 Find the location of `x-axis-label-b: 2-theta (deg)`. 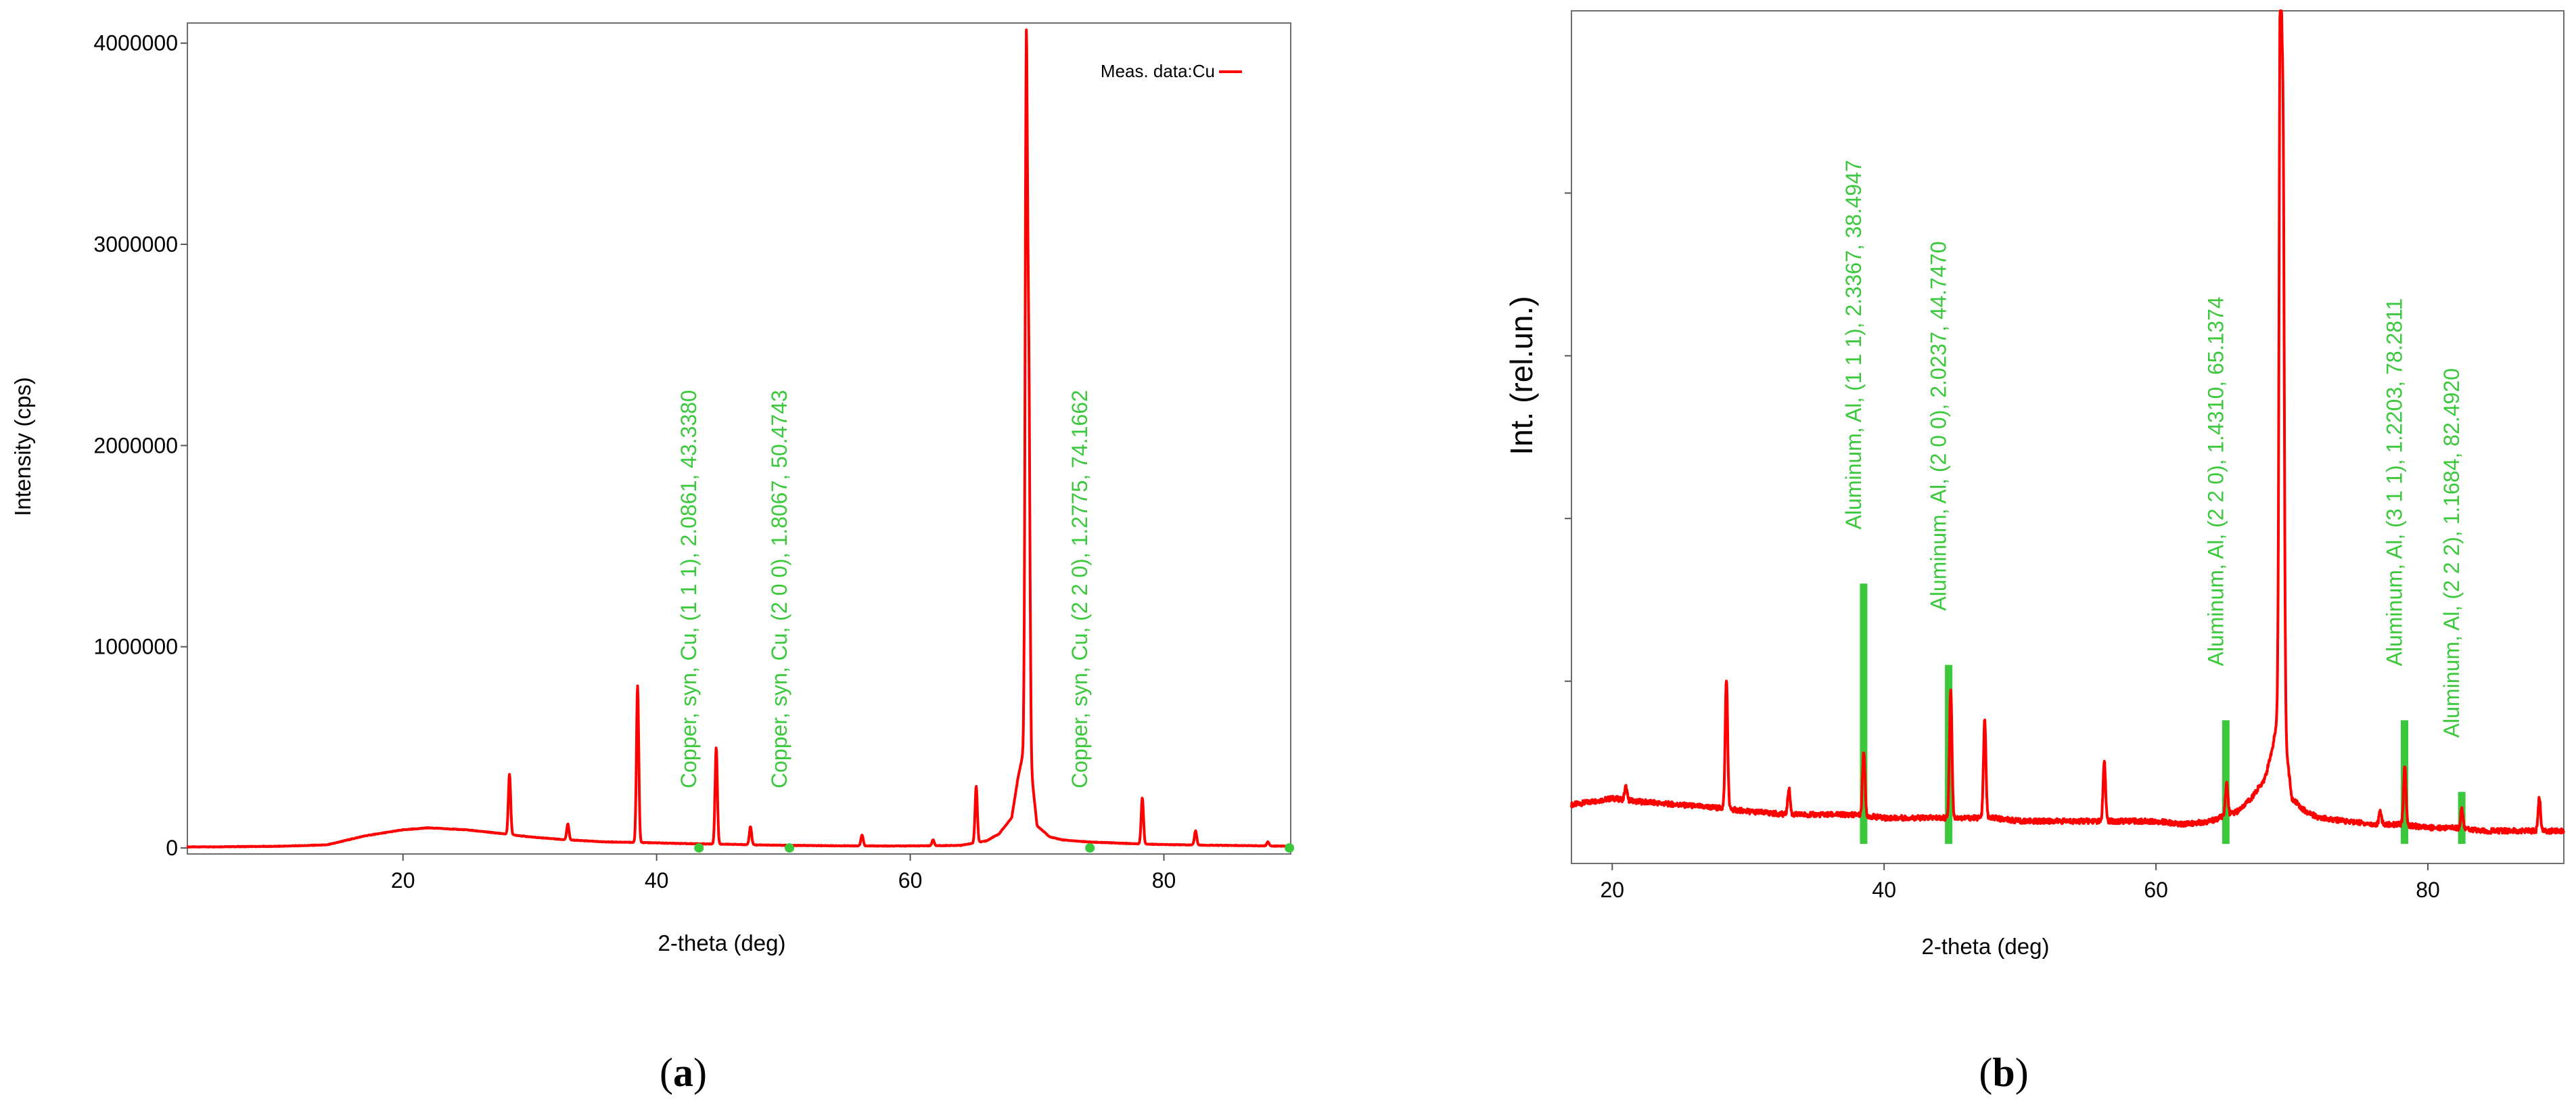

x-axis-label-b: 2-theta (deg) is located at coordinates (1986, 946).